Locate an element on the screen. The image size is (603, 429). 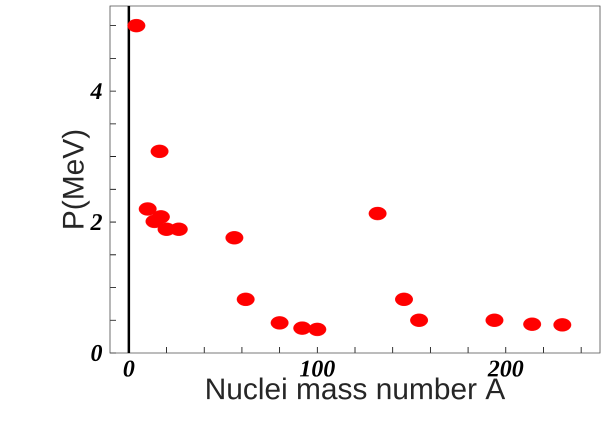
x-axis-title: Nuclei mass number A is located at coordinates (356, 388).